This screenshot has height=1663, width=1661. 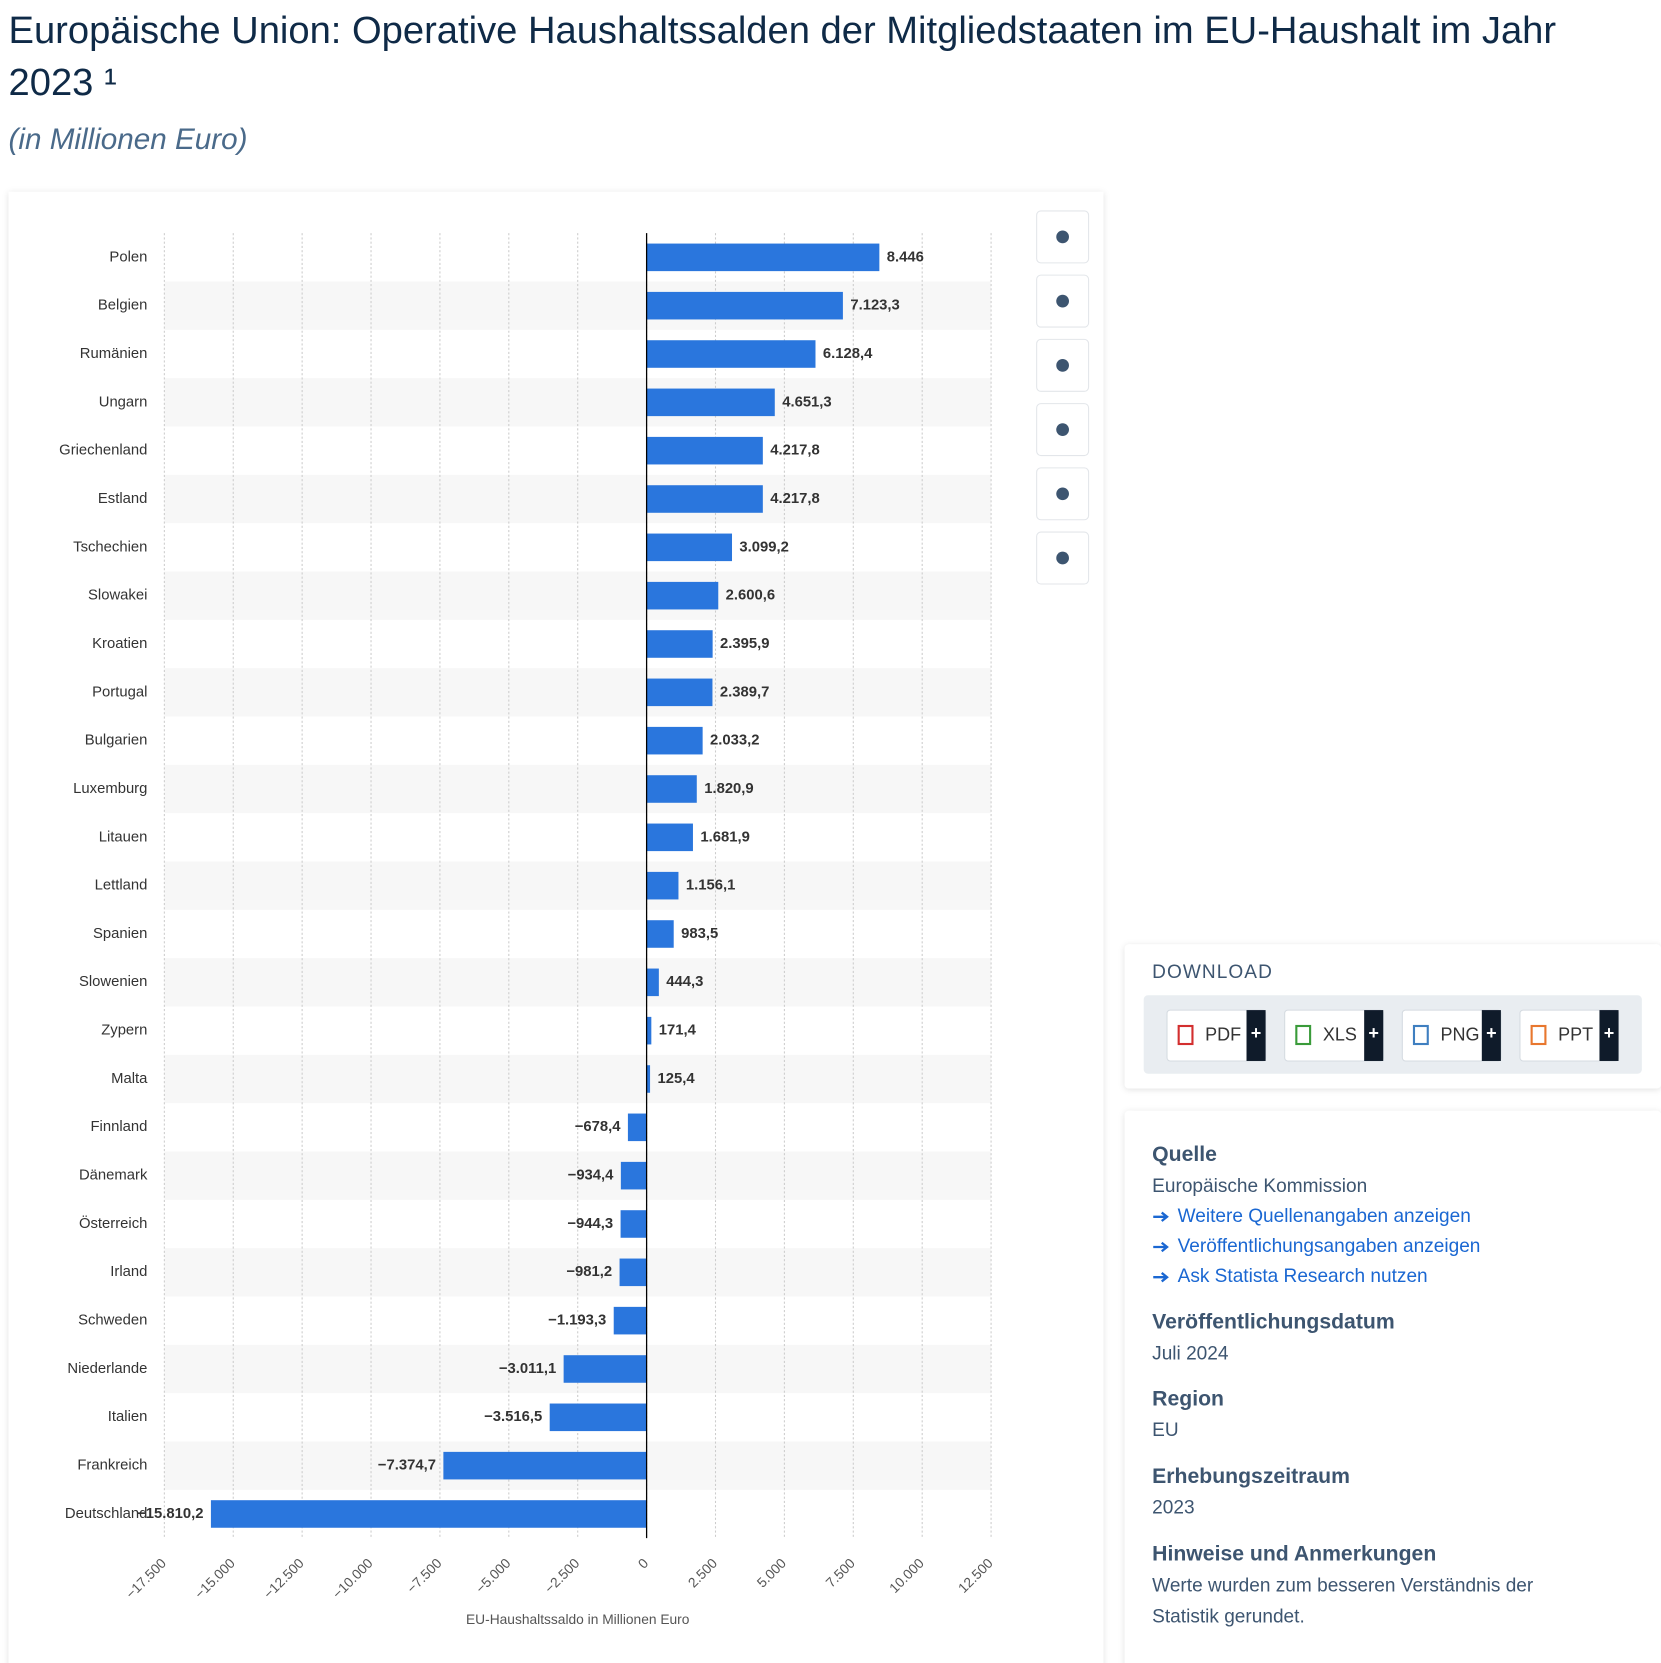 What do you see at coordinates (121, 886) in the screenshot?
I see `y-tick-label: Lettland` at bounding box center [121, 886].